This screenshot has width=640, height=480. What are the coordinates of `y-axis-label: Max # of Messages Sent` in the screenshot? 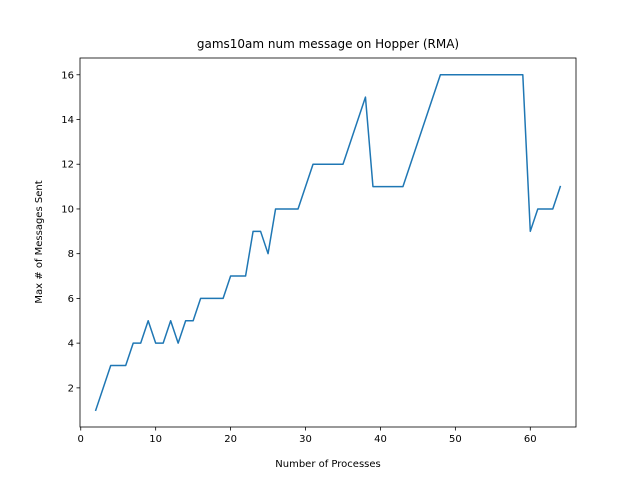 It's located at (39, 241).